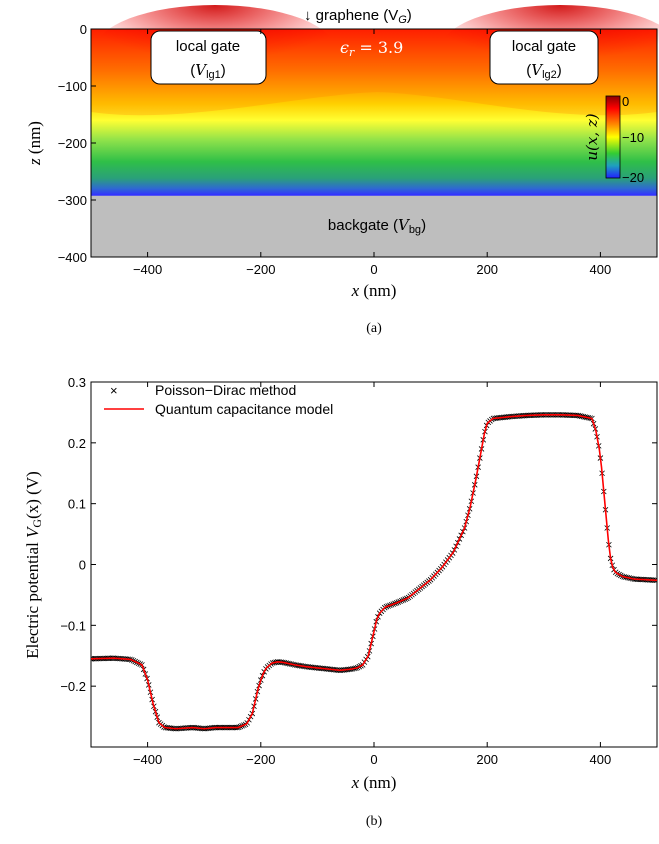 The image size is (659, 844). I want to click on legend-label-quantum: Quantum capacitance model, so click(244, 409).